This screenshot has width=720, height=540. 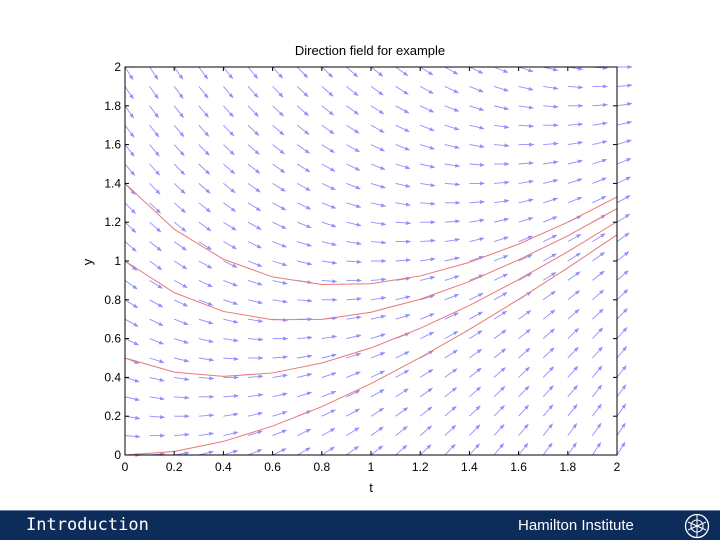 What do you see at coordinates (697, 526) in the screenshot?
I see `institute-logo-icon` at bounding box center [697, 526].